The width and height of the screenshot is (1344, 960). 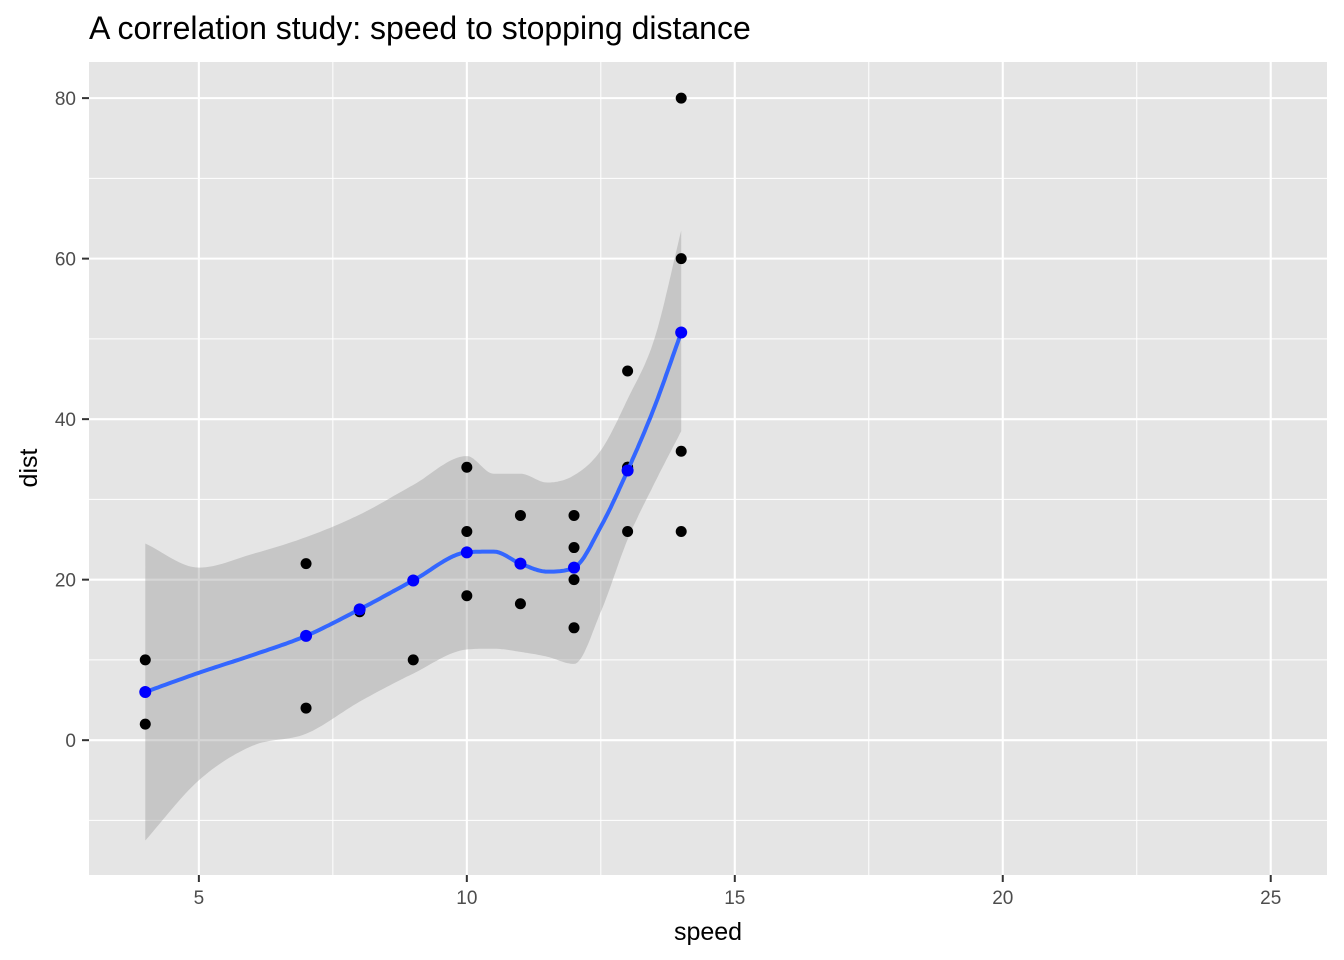 What do you see at coordinates (70, 741) in the screenshot?
I see `y-tick-label: 0` at bounding box center [70, 741].